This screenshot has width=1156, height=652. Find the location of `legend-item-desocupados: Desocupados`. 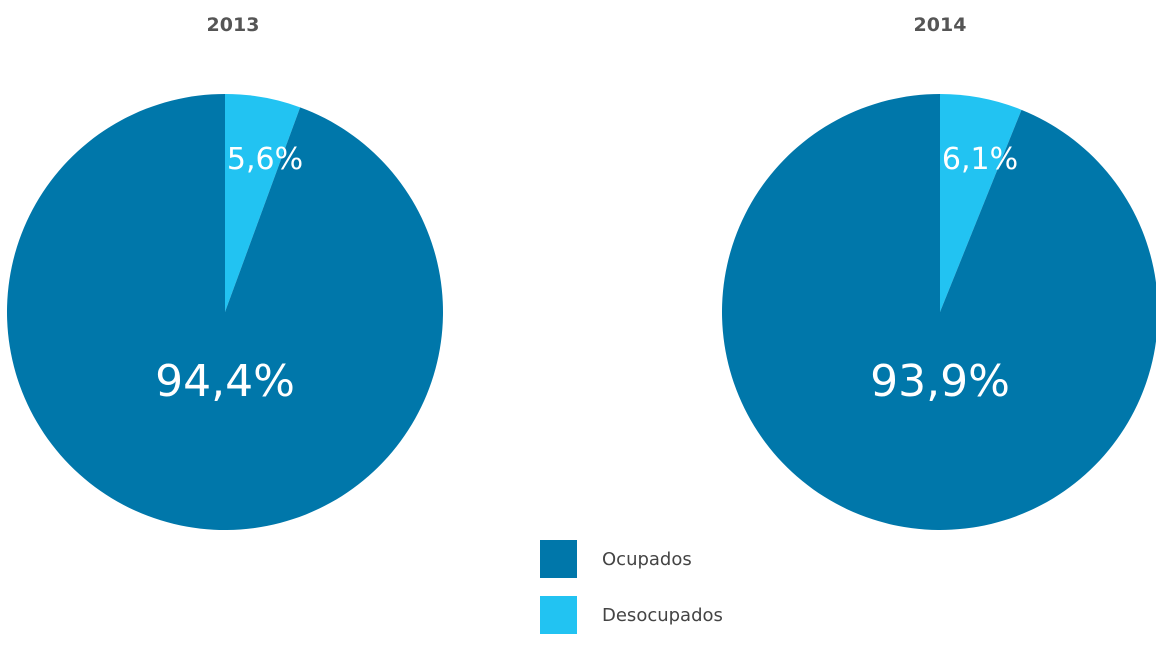

legend-item-desocupados: Desocupados is located at coordinates (631, 615).